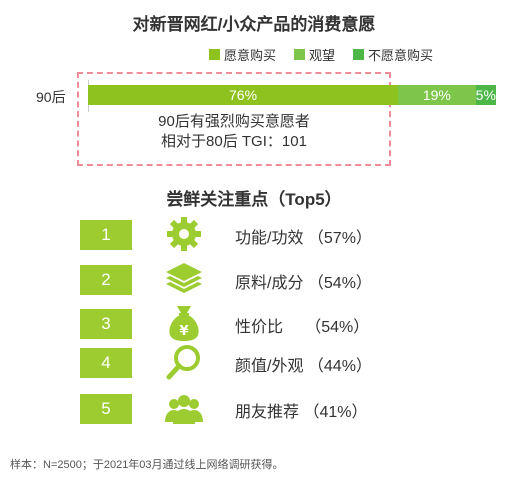 The image size is (508, 477). Describe the element at coordinates (106, 409) in the screenshot. I see `rank-badge-5: 5` at that location.